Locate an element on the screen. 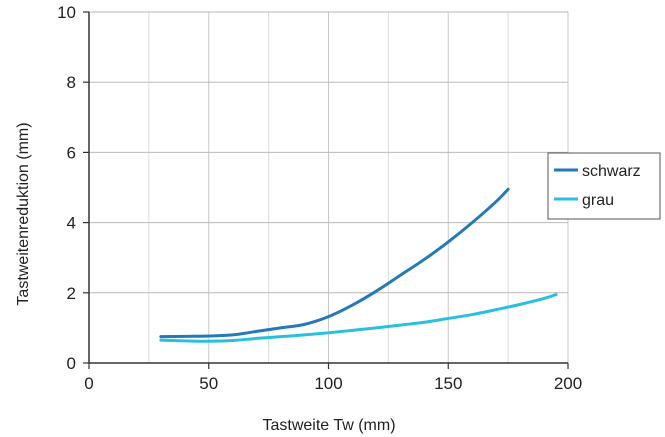 The height and width of the screenshot is (437, 665). x-axis-title: Tastweite Tw (mm) is located at coordinates (328, 425).